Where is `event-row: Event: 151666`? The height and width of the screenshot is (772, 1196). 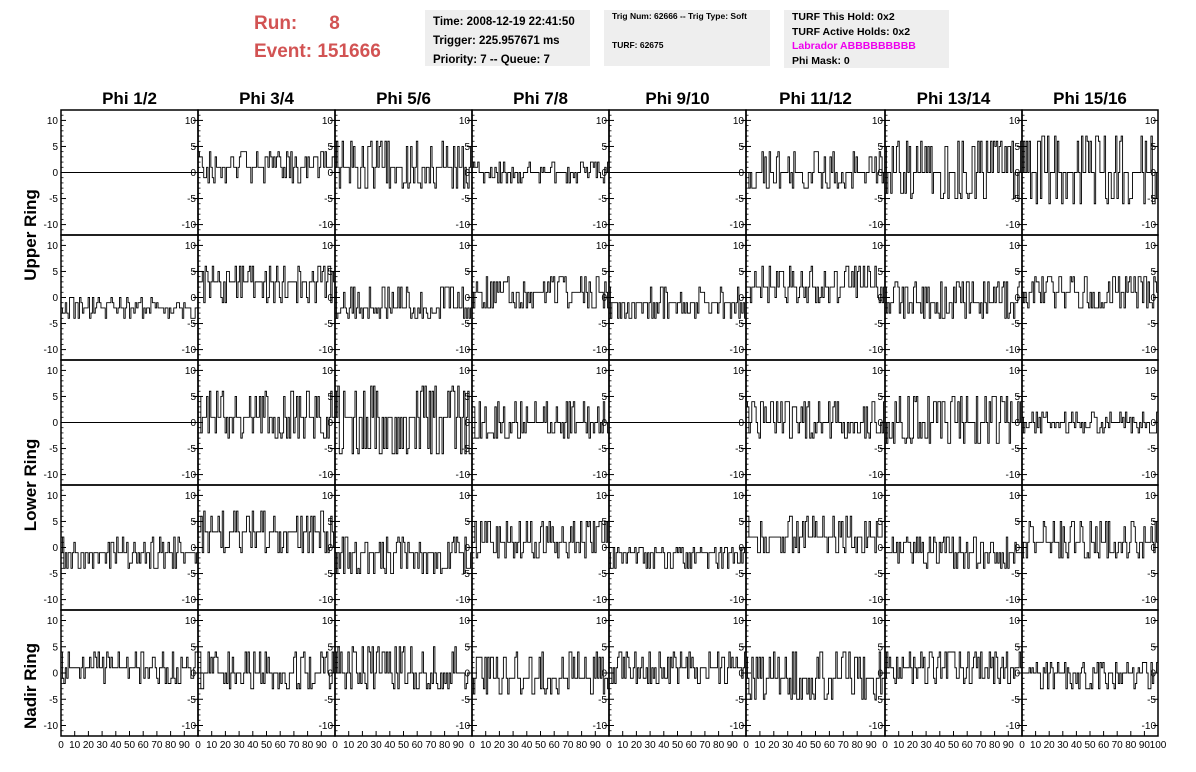
event-row: Event: 151666 is located at coordinates (317, 52).